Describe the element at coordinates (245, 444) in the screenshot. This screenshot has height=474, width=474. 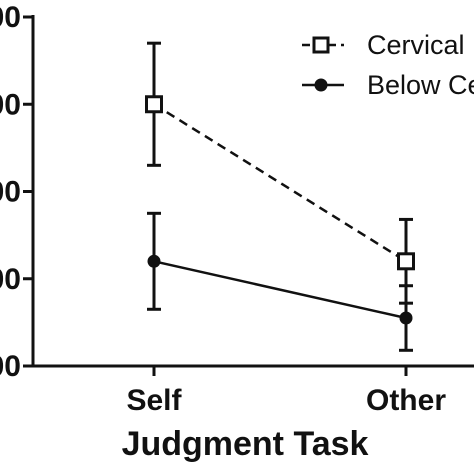
I see `x-axis-title: Judgment Task` at that location.